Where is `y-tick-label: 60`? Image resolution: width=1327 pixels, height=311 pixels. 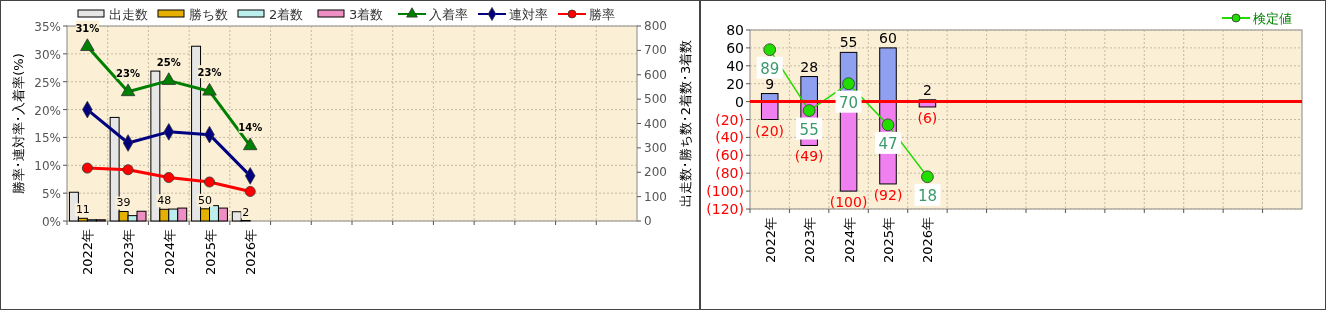 y-tick-label: 60 is located at coordinates (735, 47).